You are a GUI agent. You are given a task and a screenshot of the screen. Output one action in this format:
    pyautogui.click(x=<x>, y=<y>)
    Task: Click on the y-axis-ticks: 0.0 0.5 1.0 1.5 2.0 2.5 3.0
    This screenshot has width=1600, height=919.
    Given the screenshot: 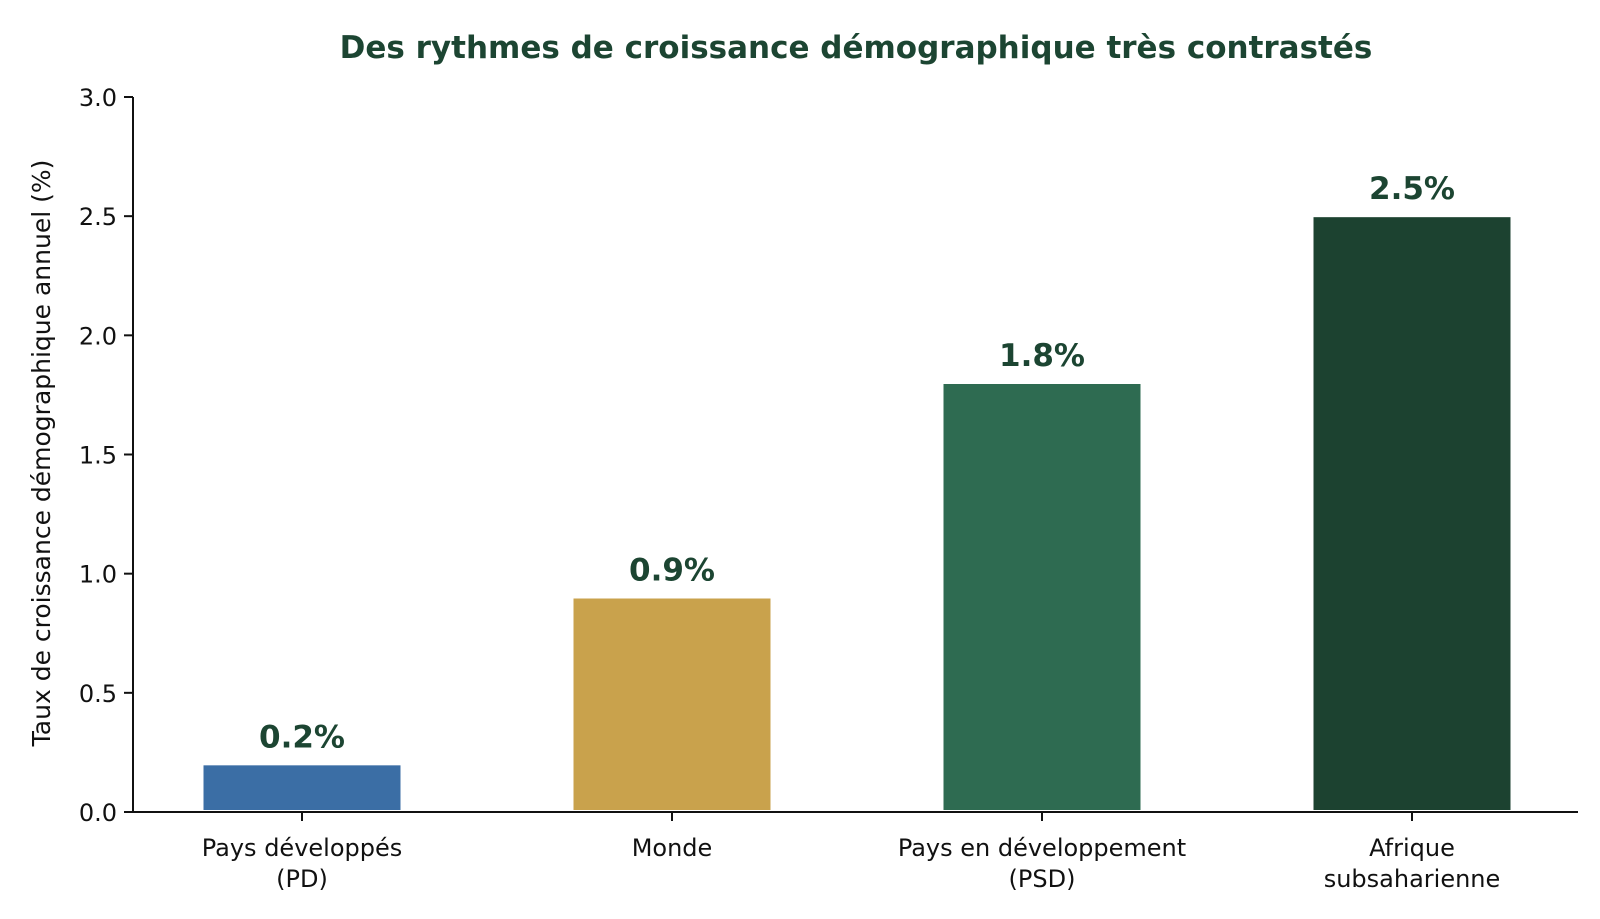 What is the action you would take?
    pyautogui.click(x=106, y=455)
    